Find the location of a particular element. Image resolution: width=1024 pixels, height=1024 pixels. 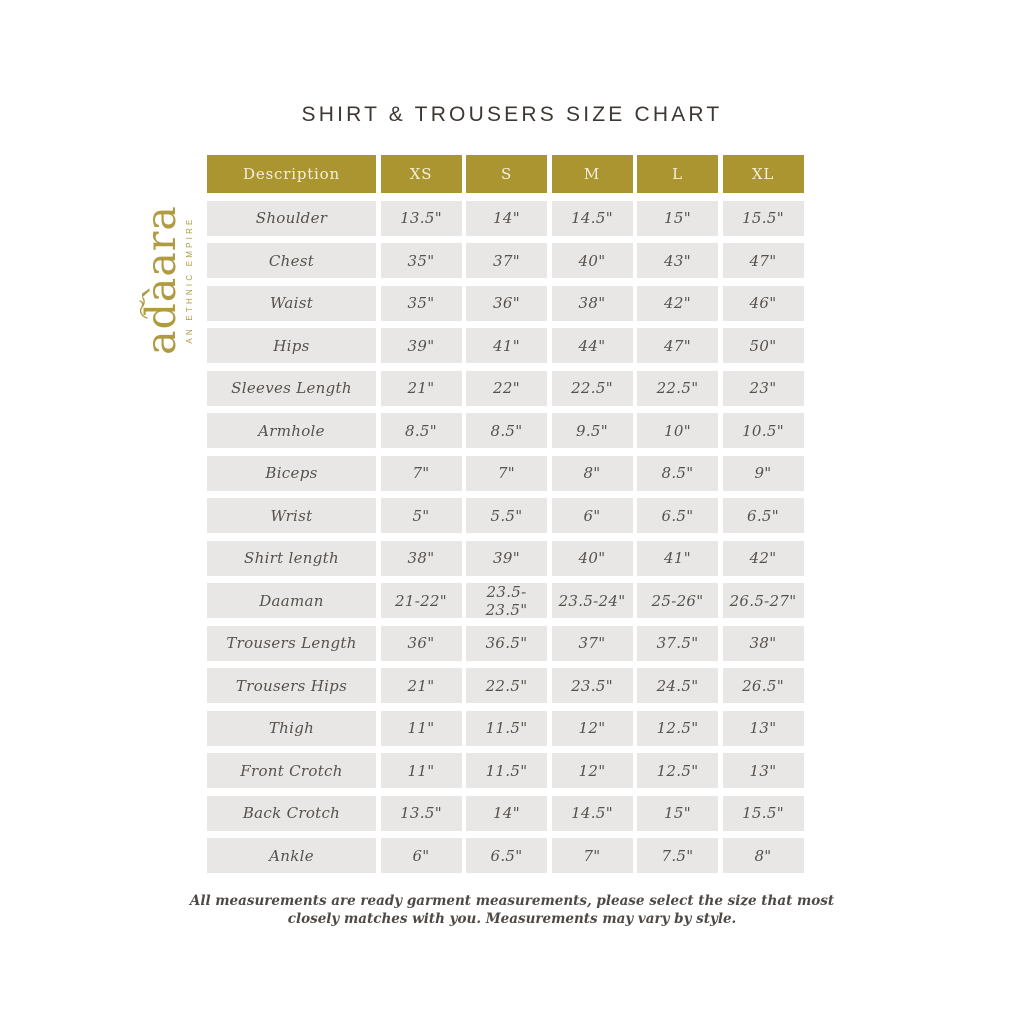

size-value: 23" is located at coordinates (763, 388).